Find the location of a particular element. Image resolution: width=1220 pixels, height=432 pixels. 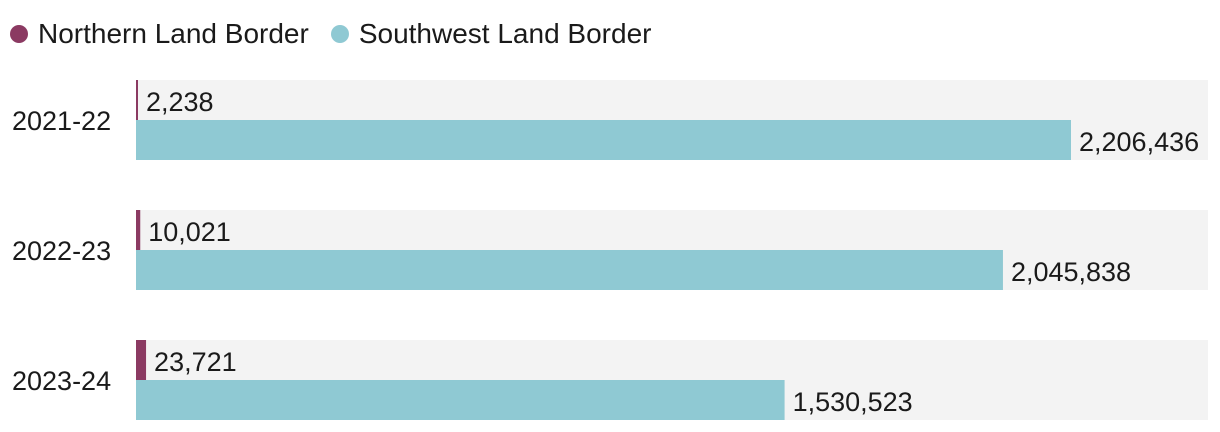

legend-swatch-northern is located at coordinates (19, 34).